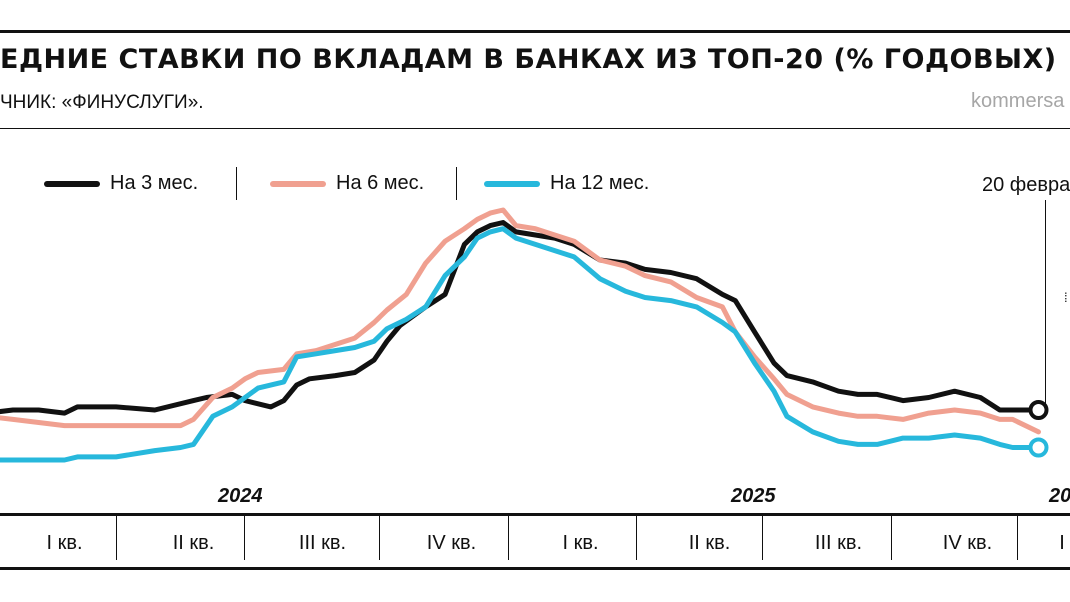  What do you see at coordinates (753, 496) in the screenshot?
I see `year-label: 2025` at bounding box center [753, 496].